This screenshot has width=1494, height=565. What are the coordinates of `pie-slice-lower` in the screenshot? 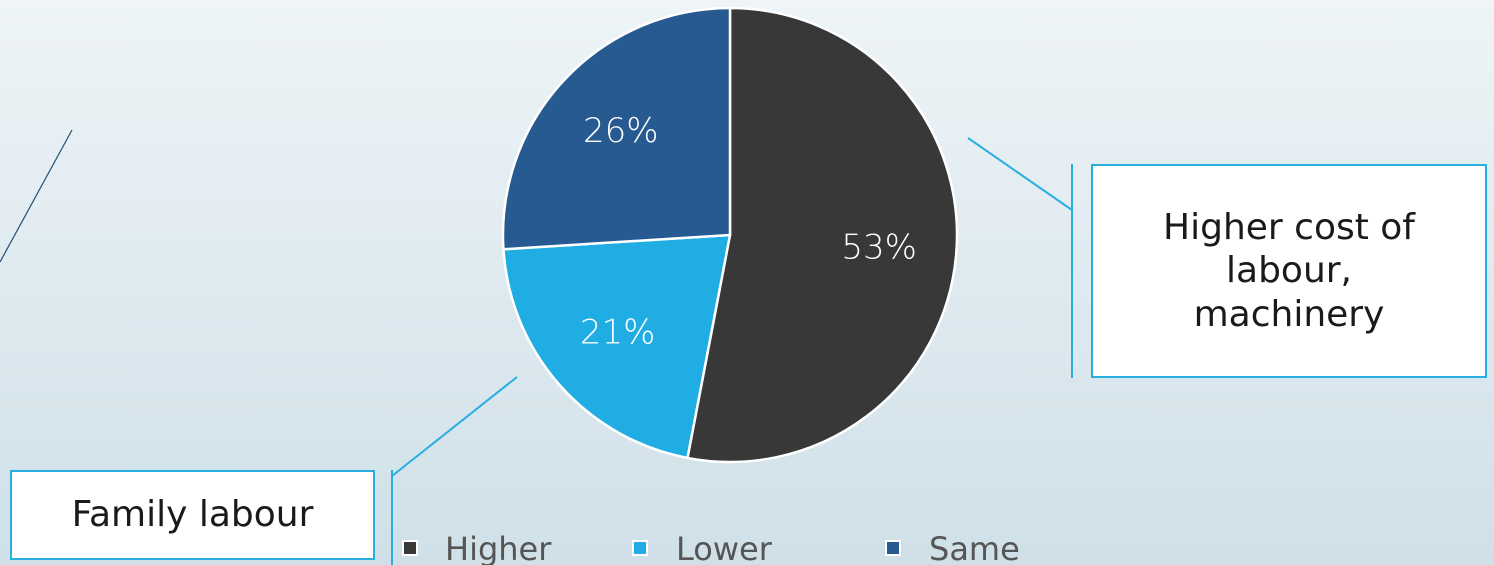 It's located at (617, 346).